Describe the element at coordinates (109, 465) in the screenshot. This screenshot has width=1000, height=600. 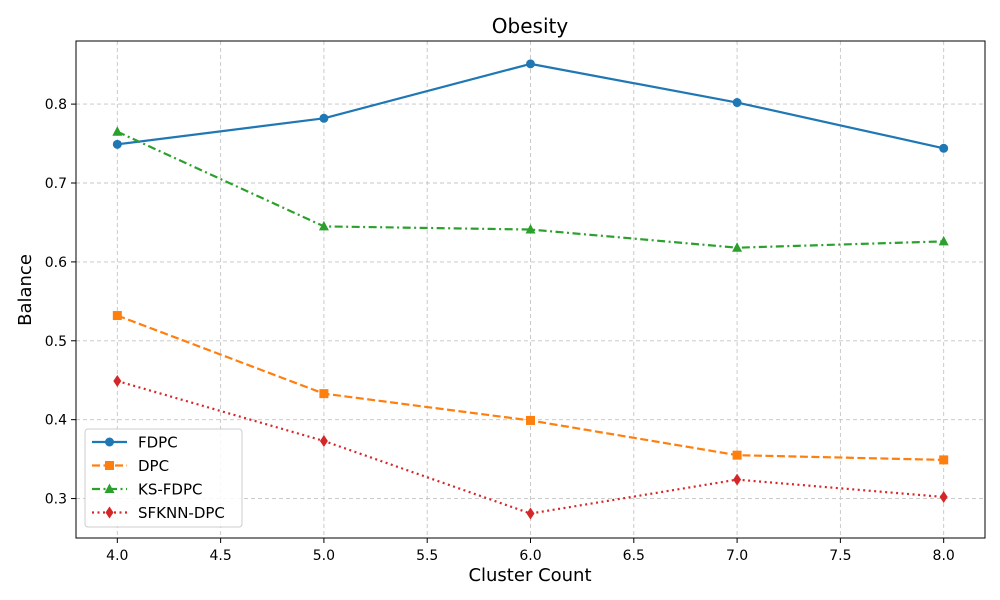
I see `legend-marker-dpc` at that location.